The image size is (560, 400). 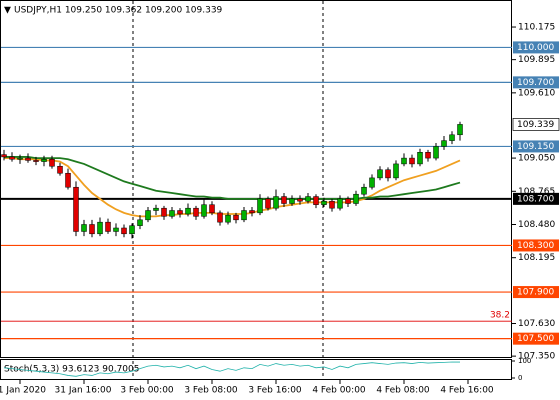 What do you see at coordinates (232, 369) in the screenshot?
I see `stoch-line` at bounding box center [232, 369].